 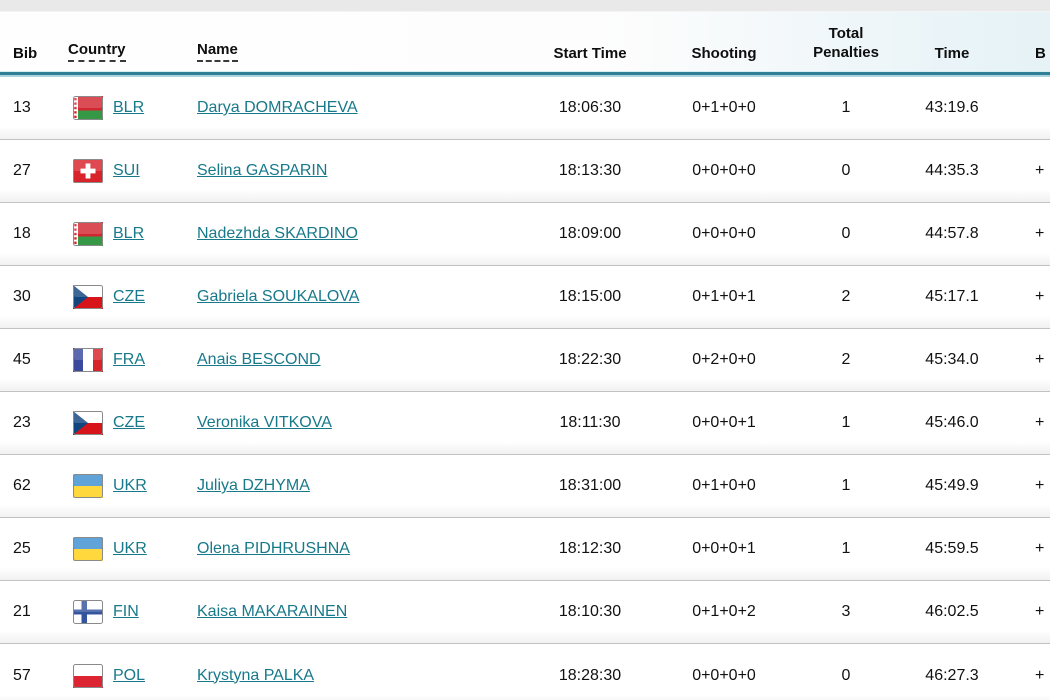 I want to click on bib-number: 13, so click(x=22, y=107).